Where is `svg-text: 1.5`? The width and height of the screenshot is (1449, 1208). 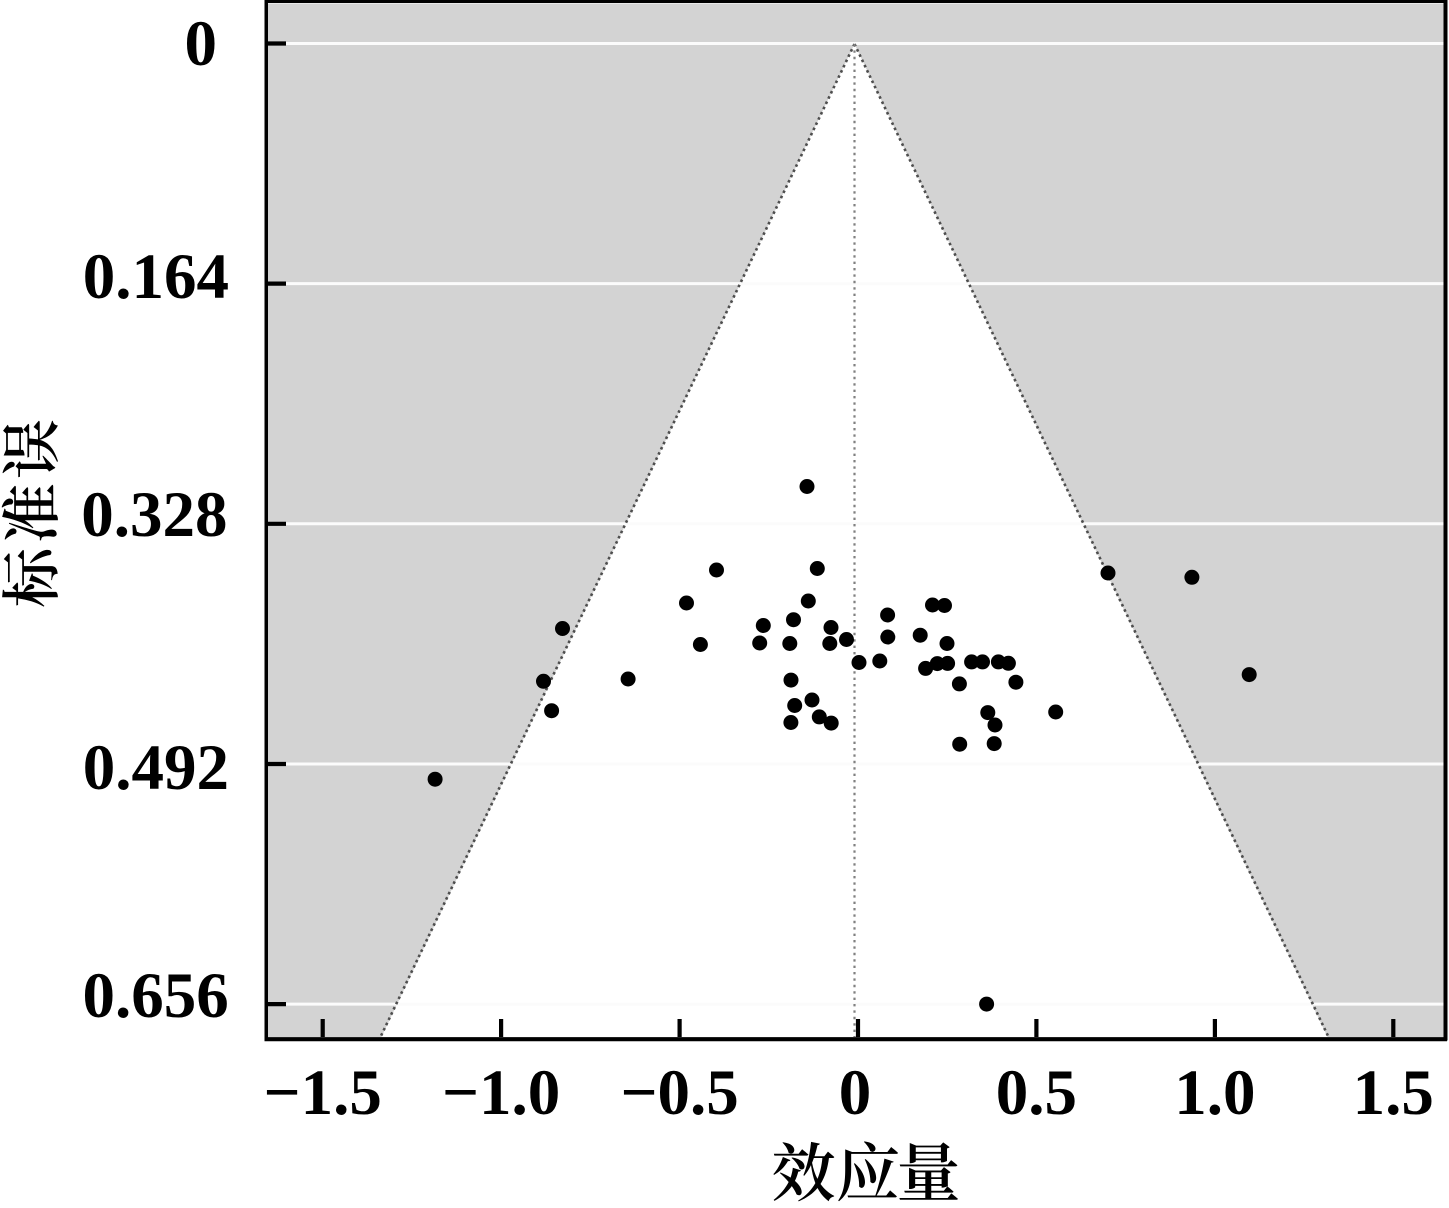
svg-text: 1.5 is located at coordinates (1393, 1093).